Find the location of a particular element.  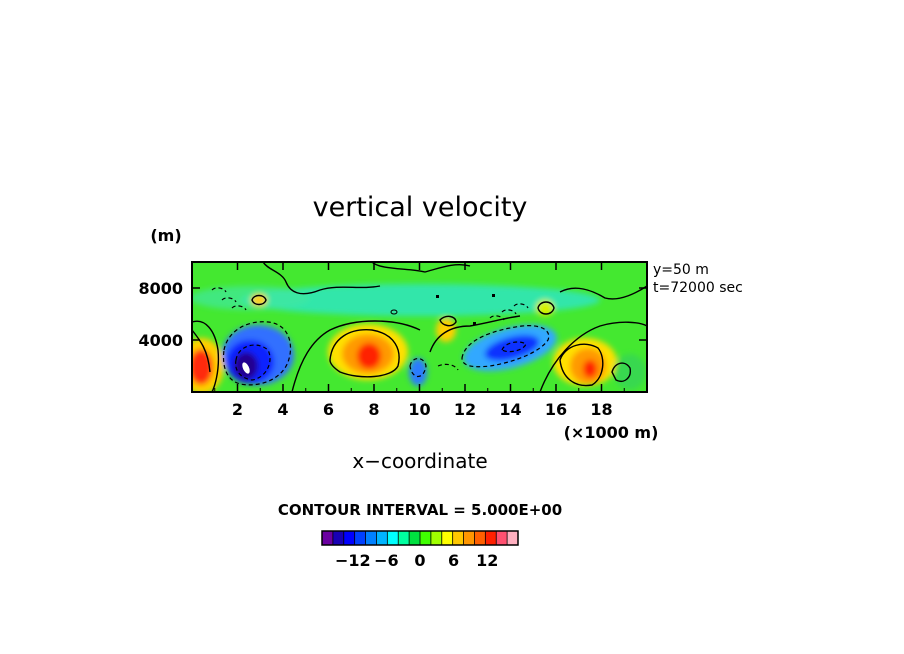

x-axis-units: (×1000 m) is located at coordinates (611, 432).